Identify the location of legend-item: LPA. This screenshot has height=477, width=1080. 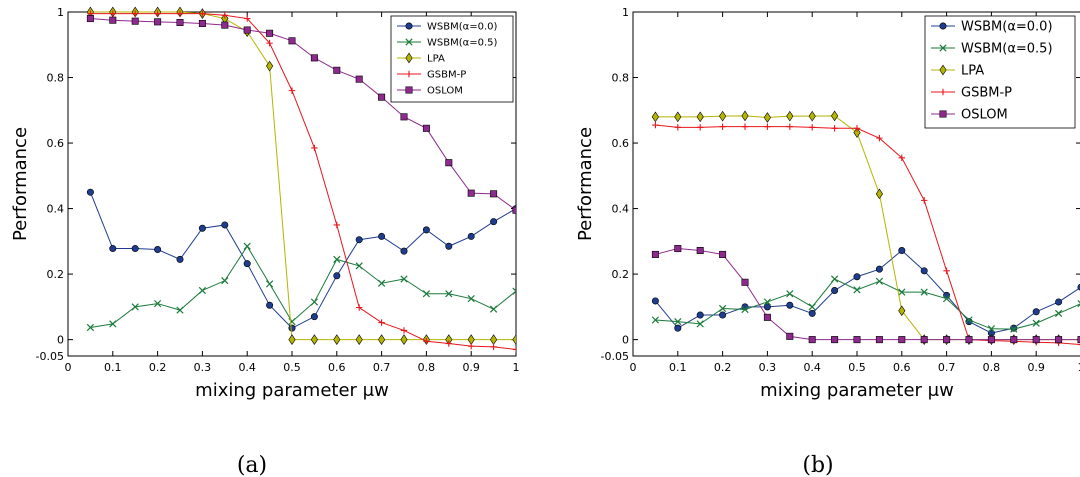
(421, 58).